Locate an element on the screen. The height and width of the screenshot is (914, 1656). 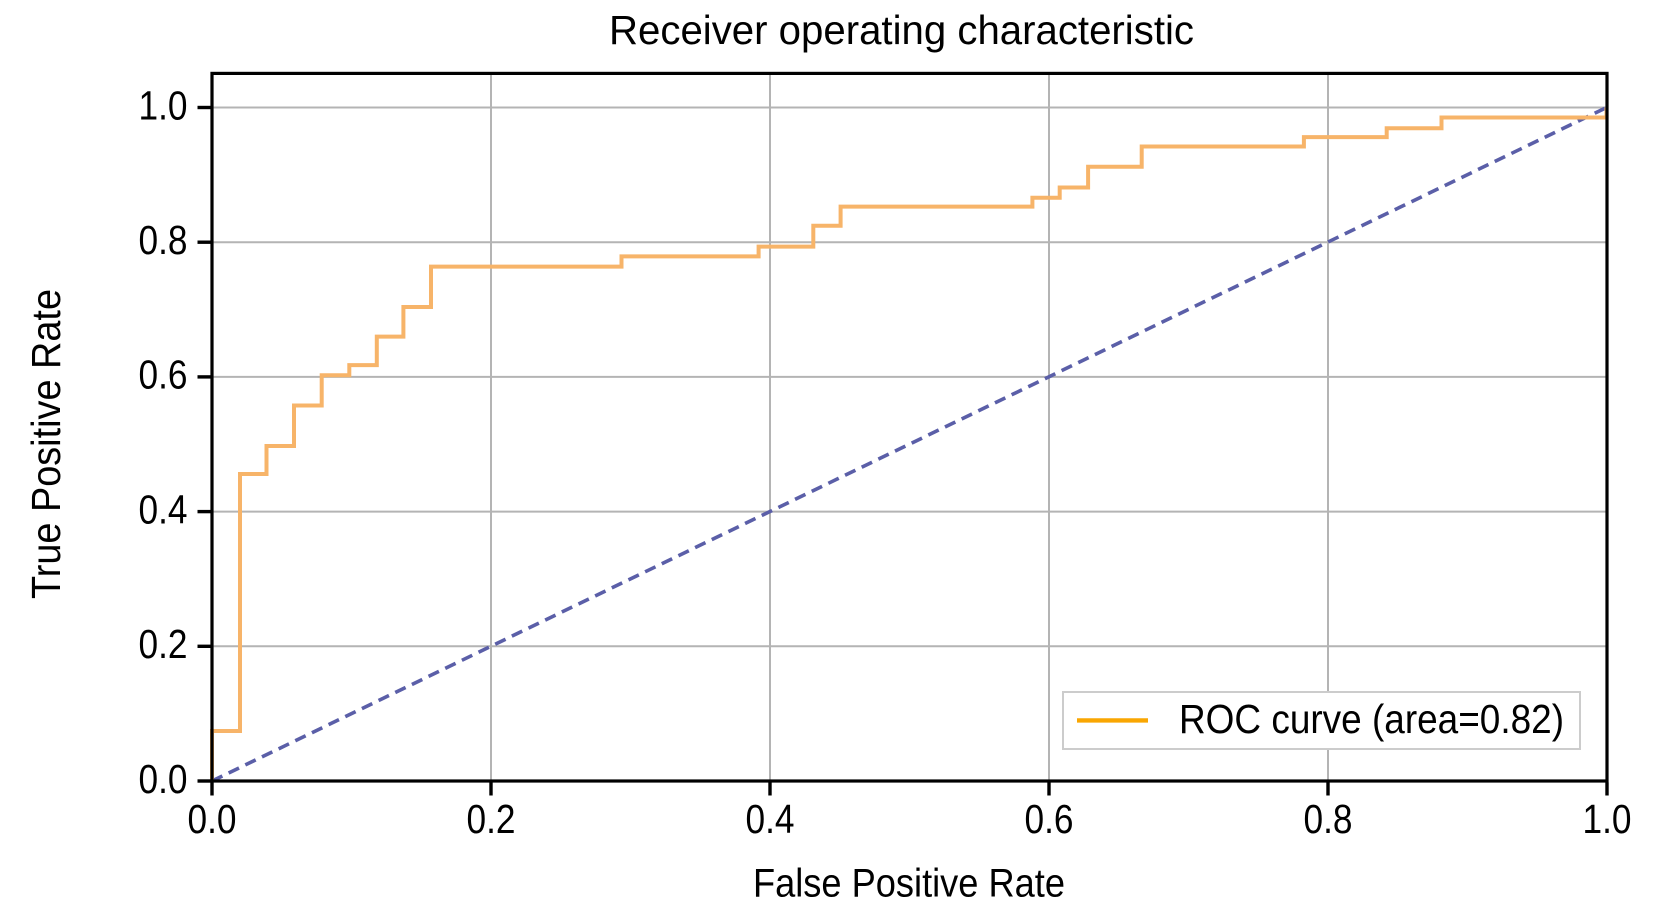
svg-text: ROC curve (area=0.82) is located at coordinates (1371, 719).